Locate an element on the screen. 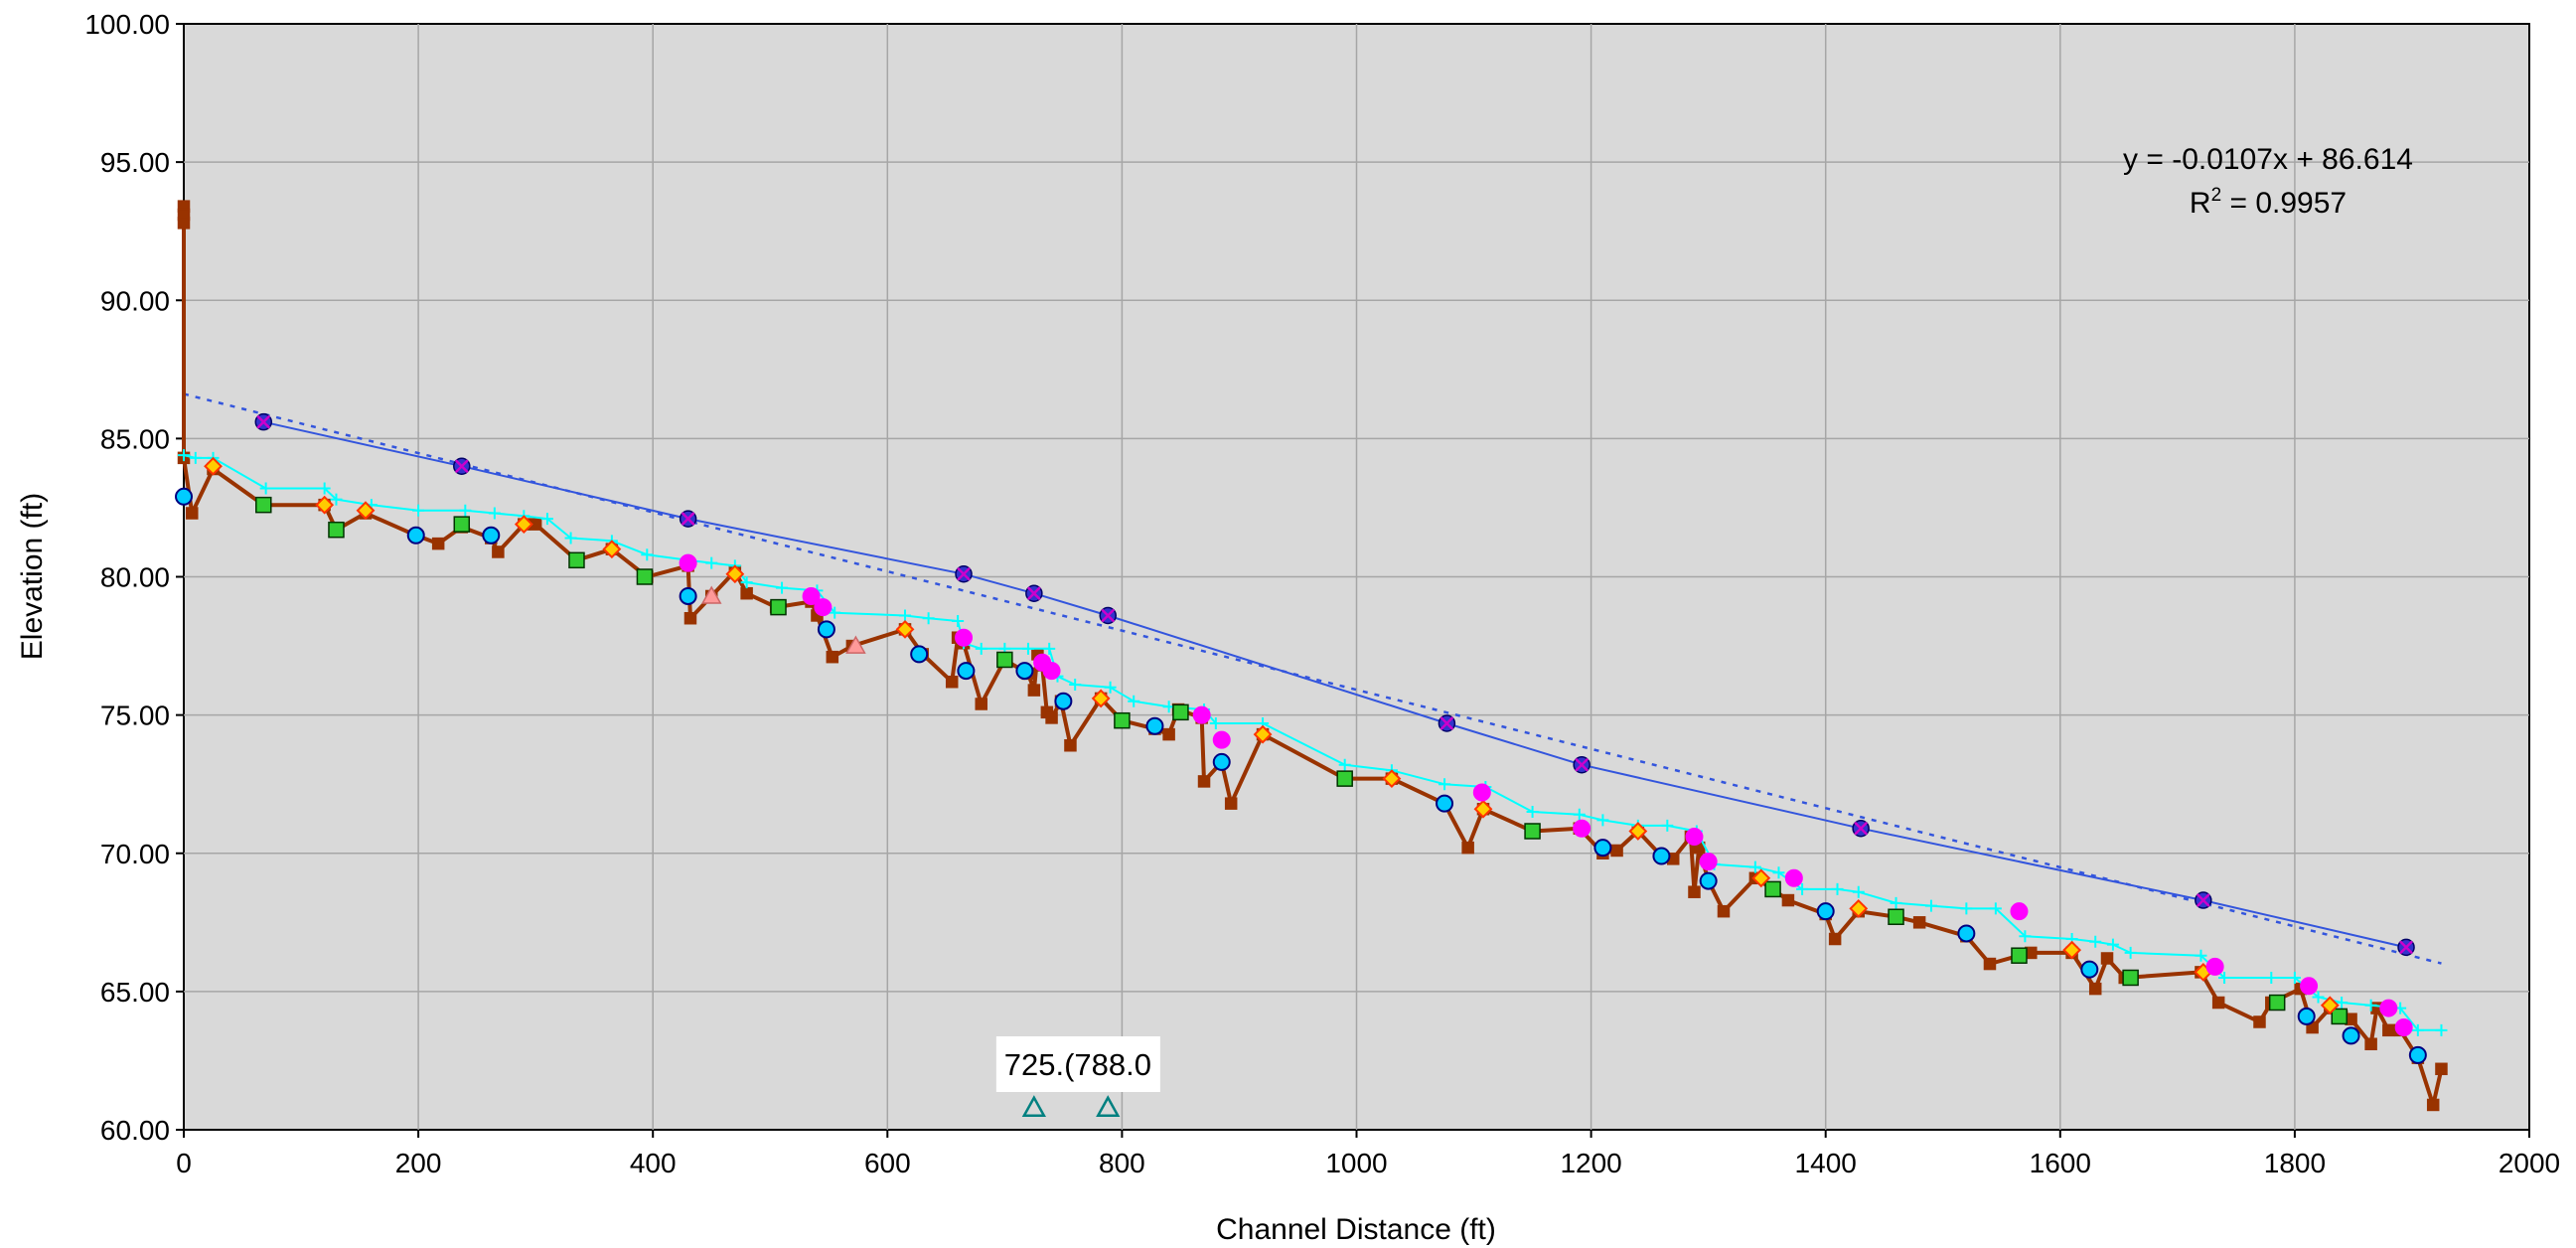 The image size is (2576, 1248). extra-point is located at coordinates (711, 594).